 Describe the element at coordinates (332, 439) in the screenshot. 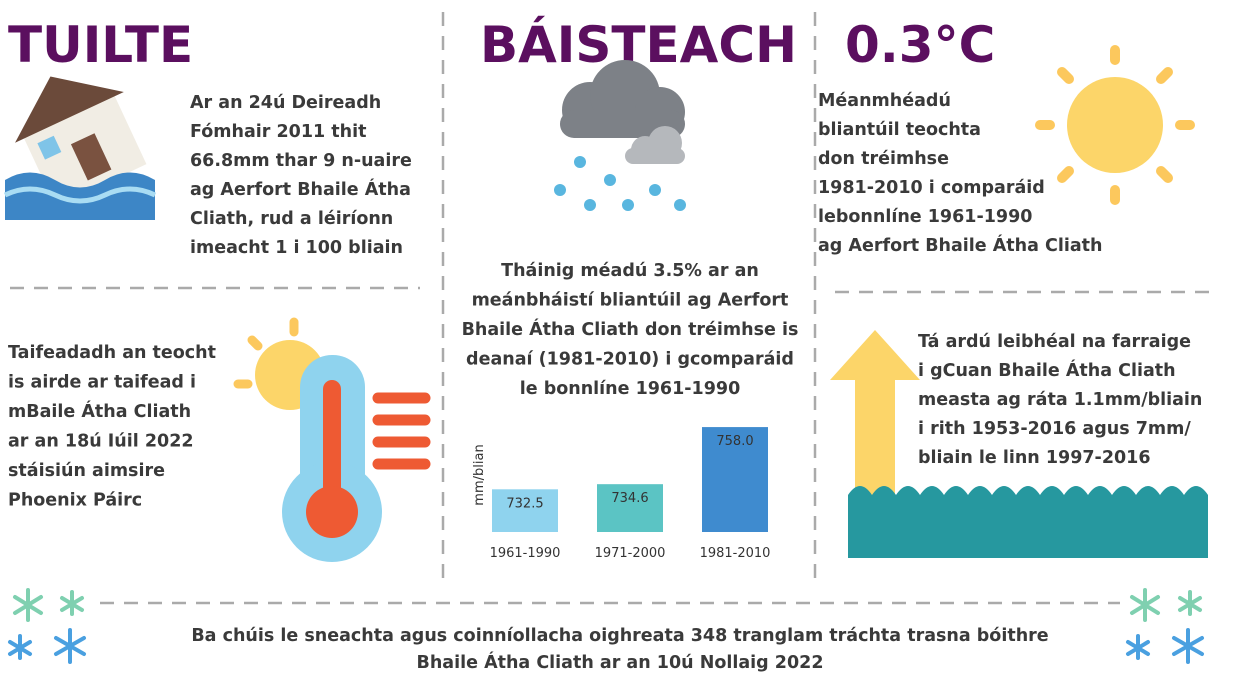

I see `thermometer-icon` at that location.